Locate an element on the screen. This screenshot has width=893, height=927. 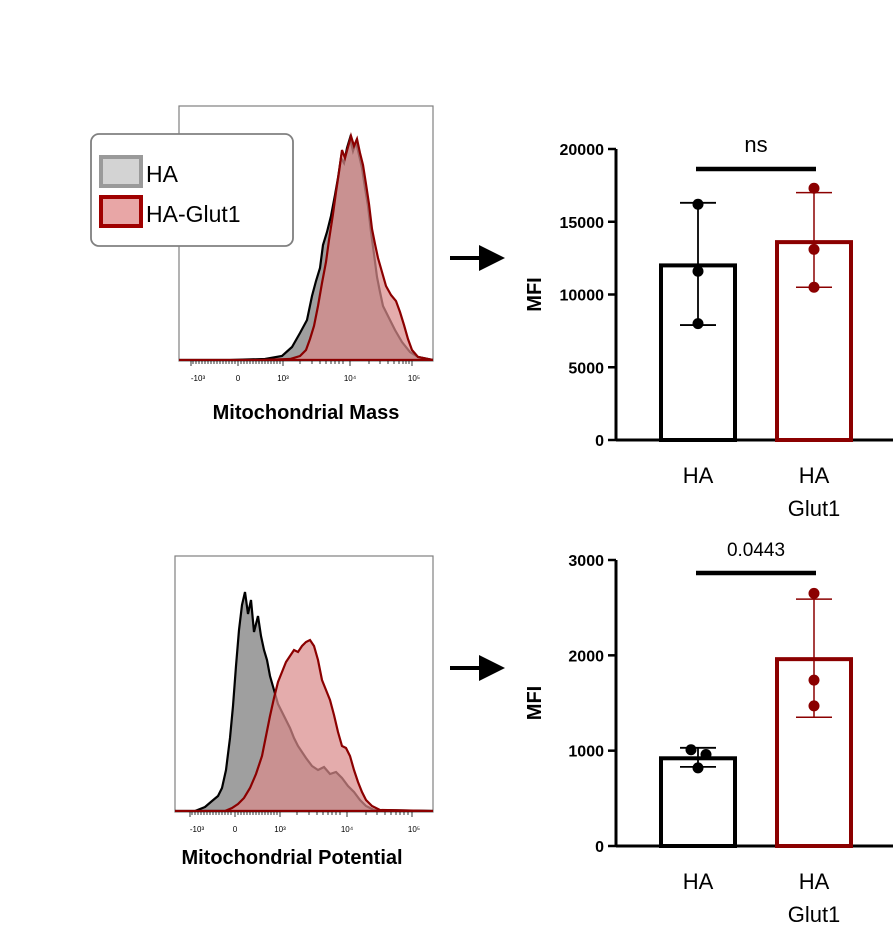
histogram-mass-glut1-curve is located at coordinates (306, 246).